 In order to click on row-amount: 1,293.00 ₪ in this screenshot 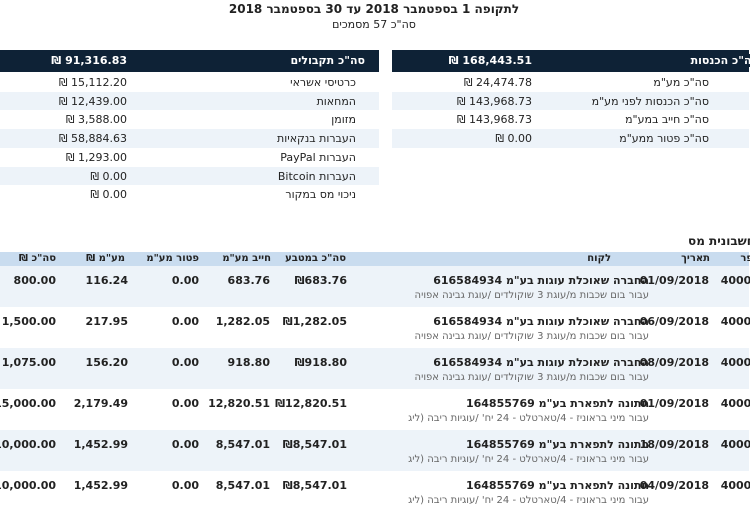, I will do `click(97, 157)`.